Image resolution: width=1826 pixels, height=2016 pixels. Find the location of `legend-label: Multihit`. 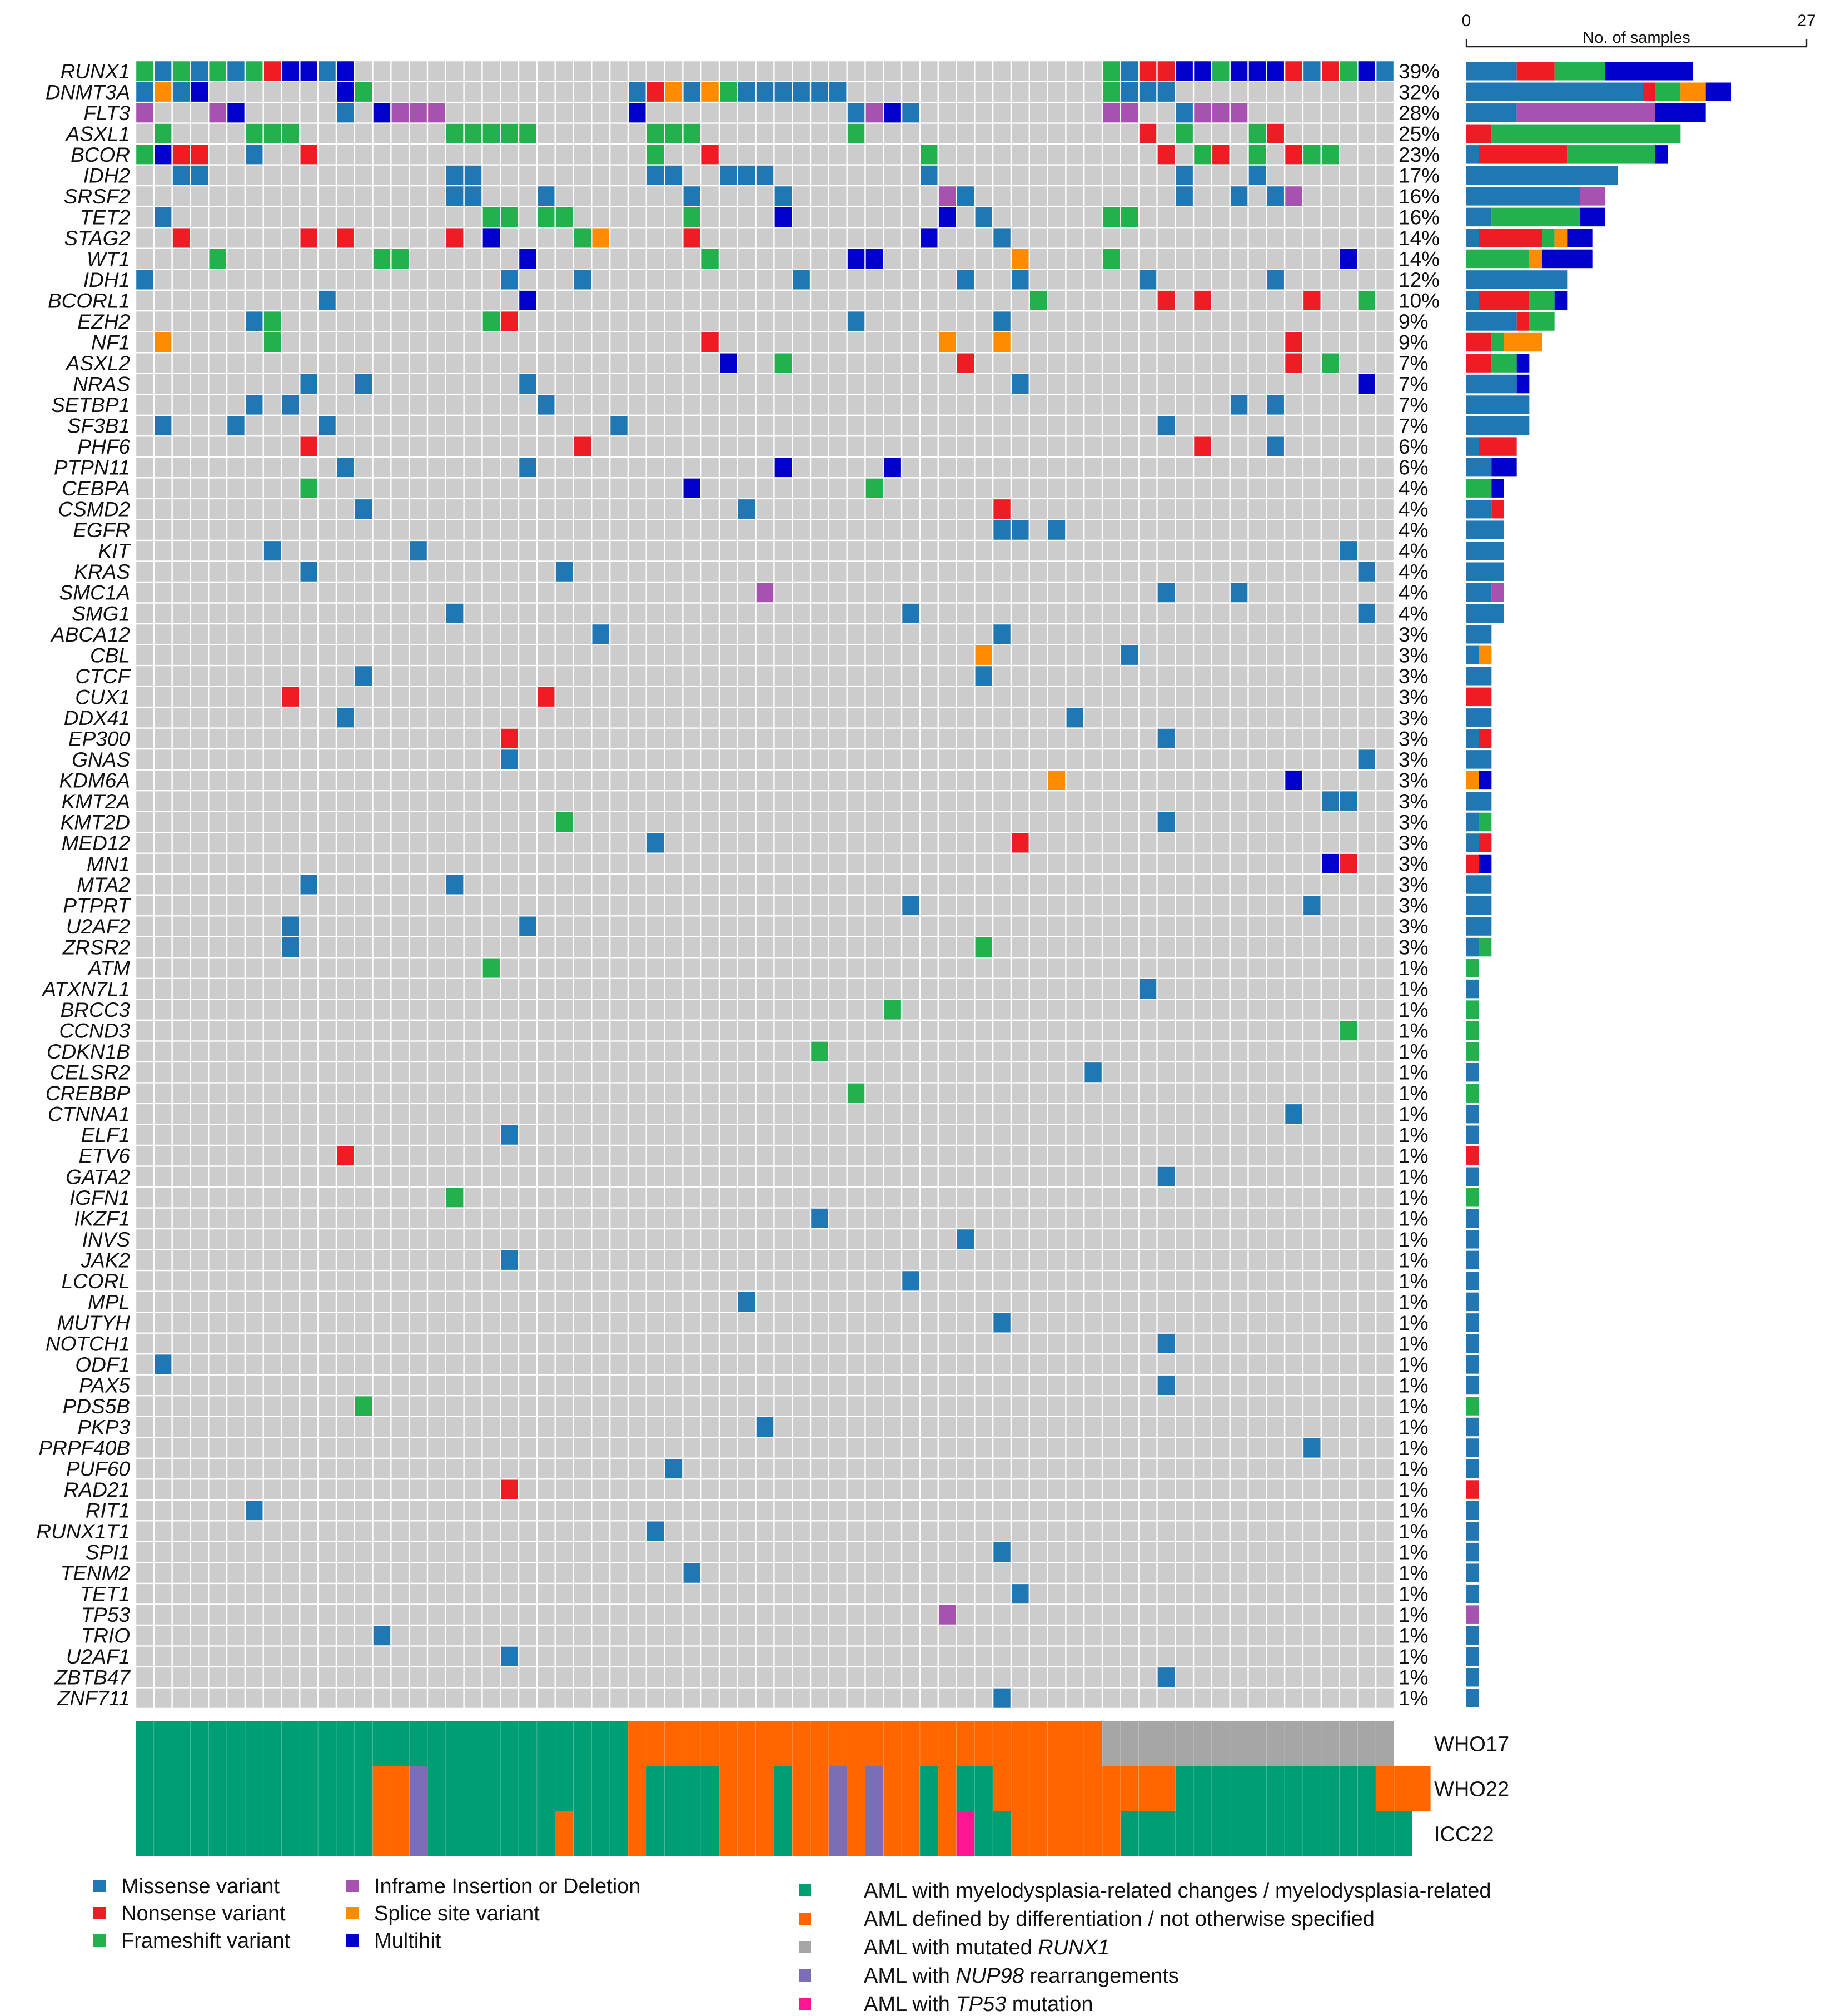

legend-label: Multihit is located at coordinates (407, 1941).